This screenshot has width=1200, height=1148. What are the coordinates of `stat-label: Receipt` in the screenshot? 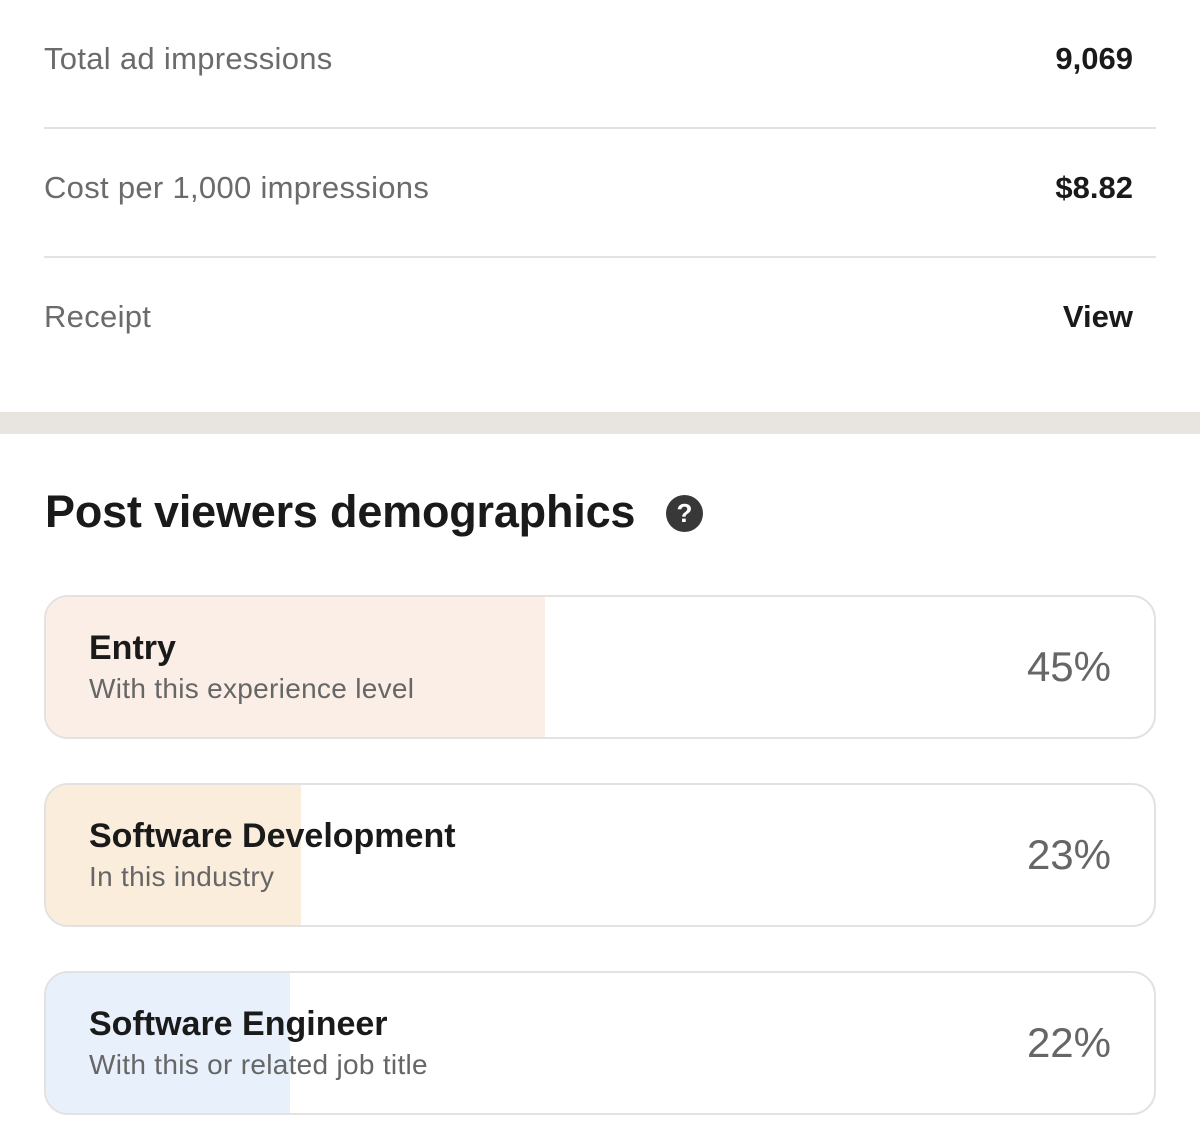 It's located at (98, 316).